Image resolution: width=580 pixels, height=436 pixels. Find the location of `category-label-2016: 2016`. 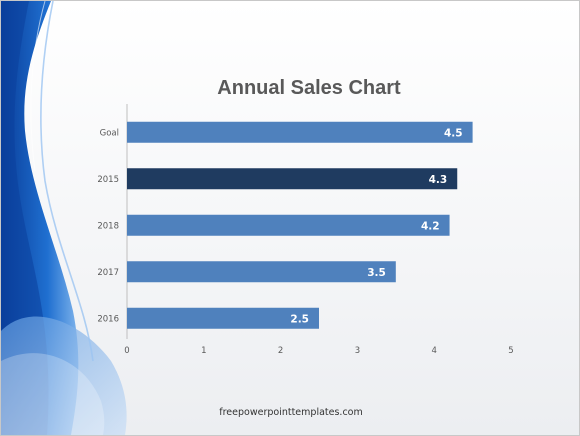

category-label-2016: 2016 is located at coordinates (108, 319).